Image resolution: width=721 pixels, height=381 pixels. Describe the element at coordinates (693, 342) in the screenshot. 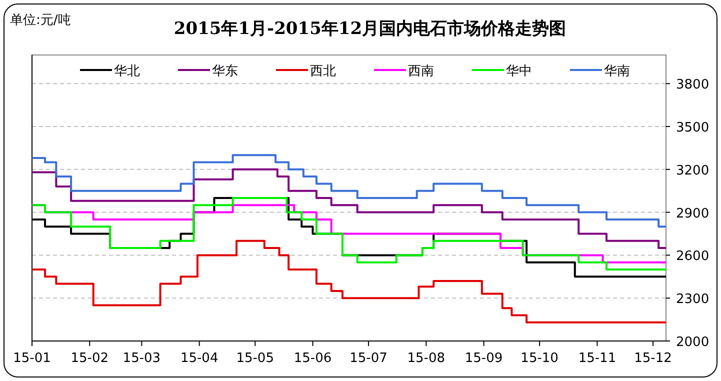

I see `y-tick-label: 2000` at that location.